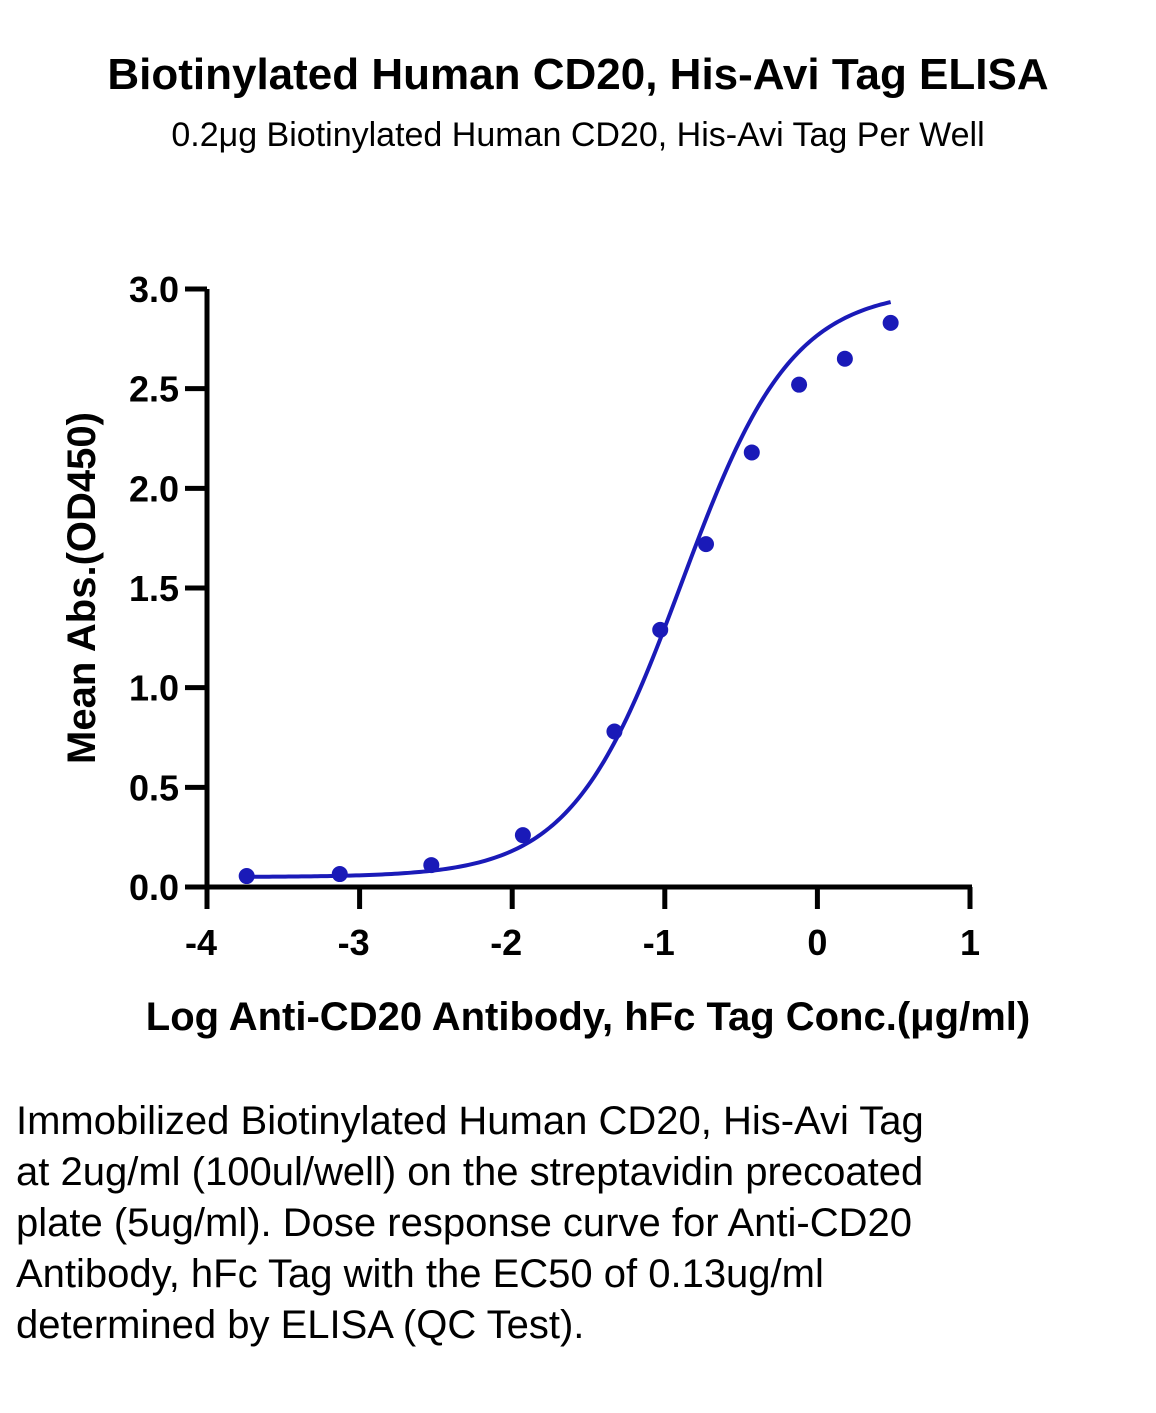  Describe the element at coordinates (154, 787) in the screenshot. I see `y-tick-label: 0.5` at that location.